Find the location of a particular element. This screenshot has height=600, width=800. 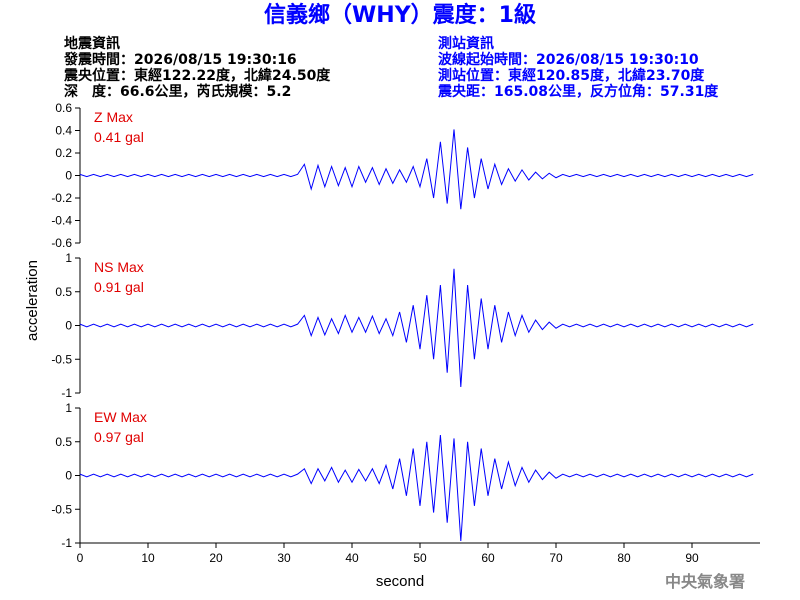

annotation: Z Max is located at coordinates (113, 117).